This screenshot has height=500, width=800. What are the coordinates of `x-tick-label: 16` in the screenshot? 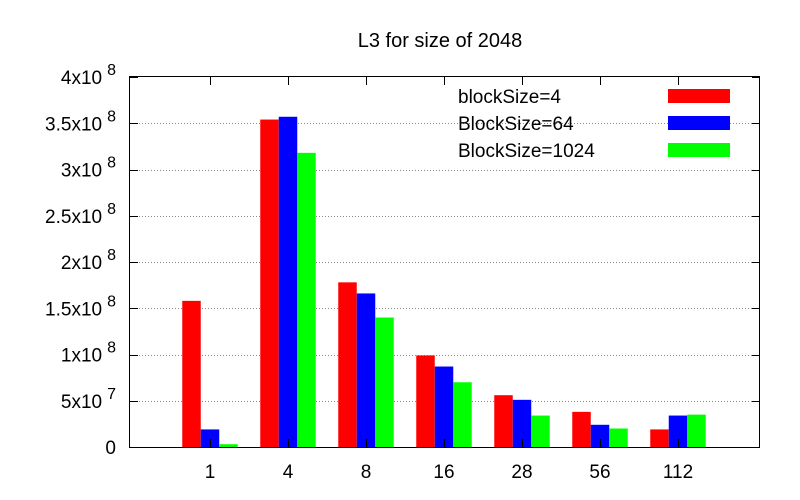 It's located at (443, 472).